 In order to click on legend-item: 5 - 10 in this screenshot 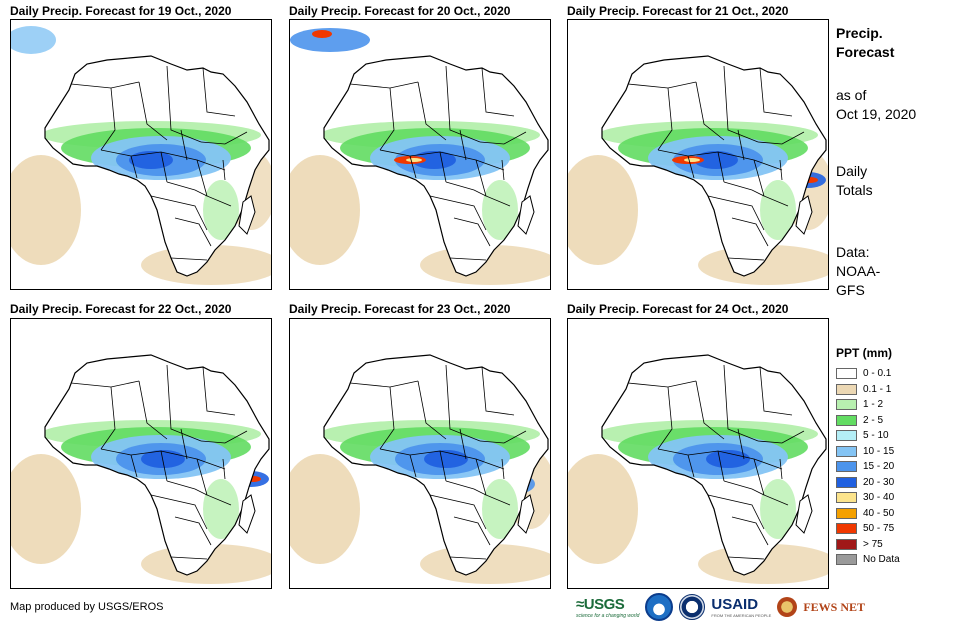, I will do `click(868, 436)`.